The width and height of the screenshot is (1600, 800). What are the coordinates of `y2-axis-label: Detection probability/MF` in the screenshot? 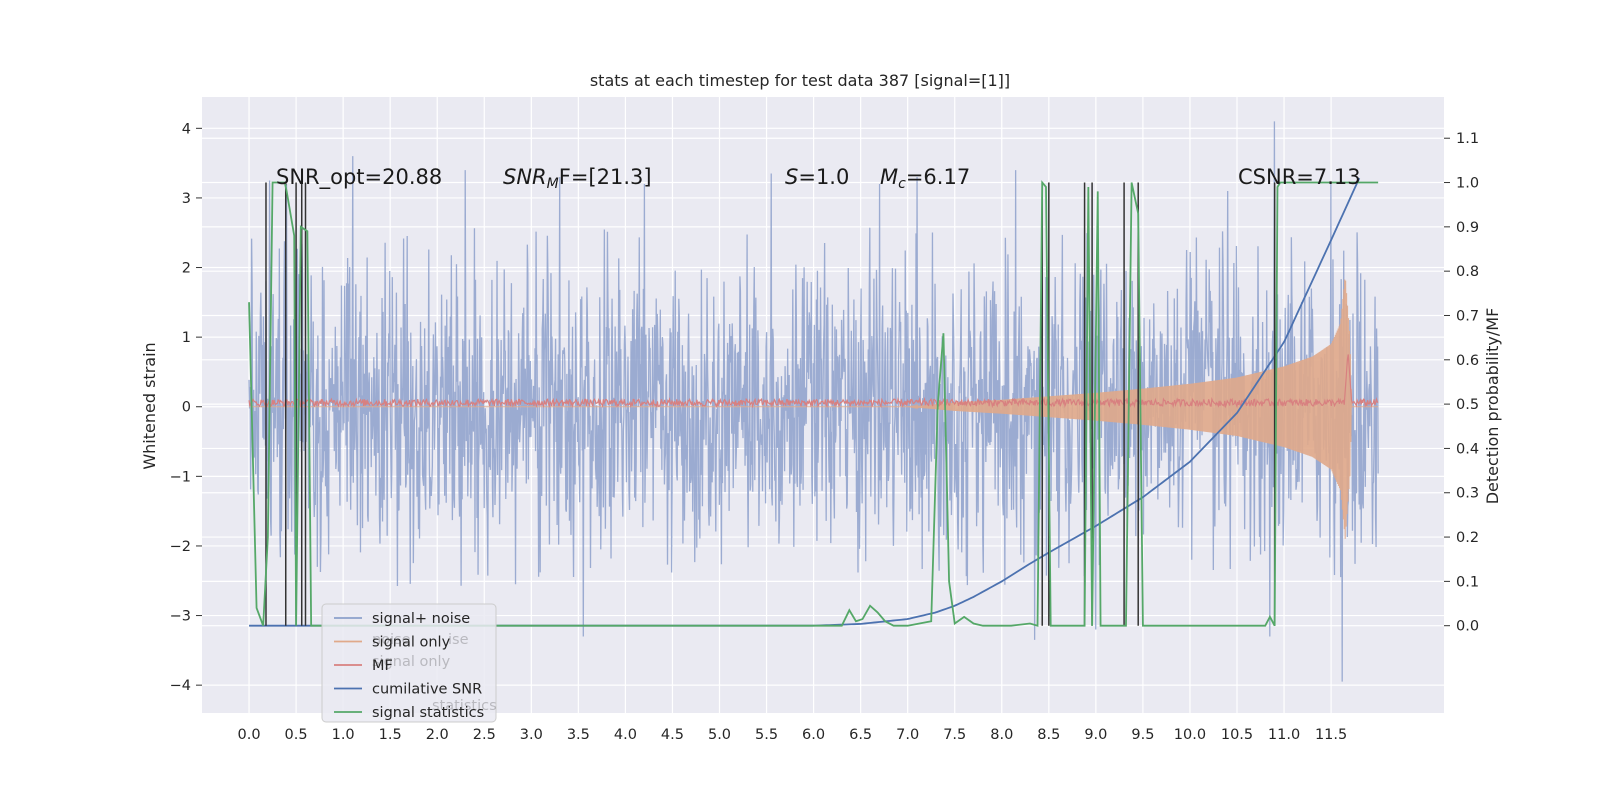 It's located at (1492, 406).